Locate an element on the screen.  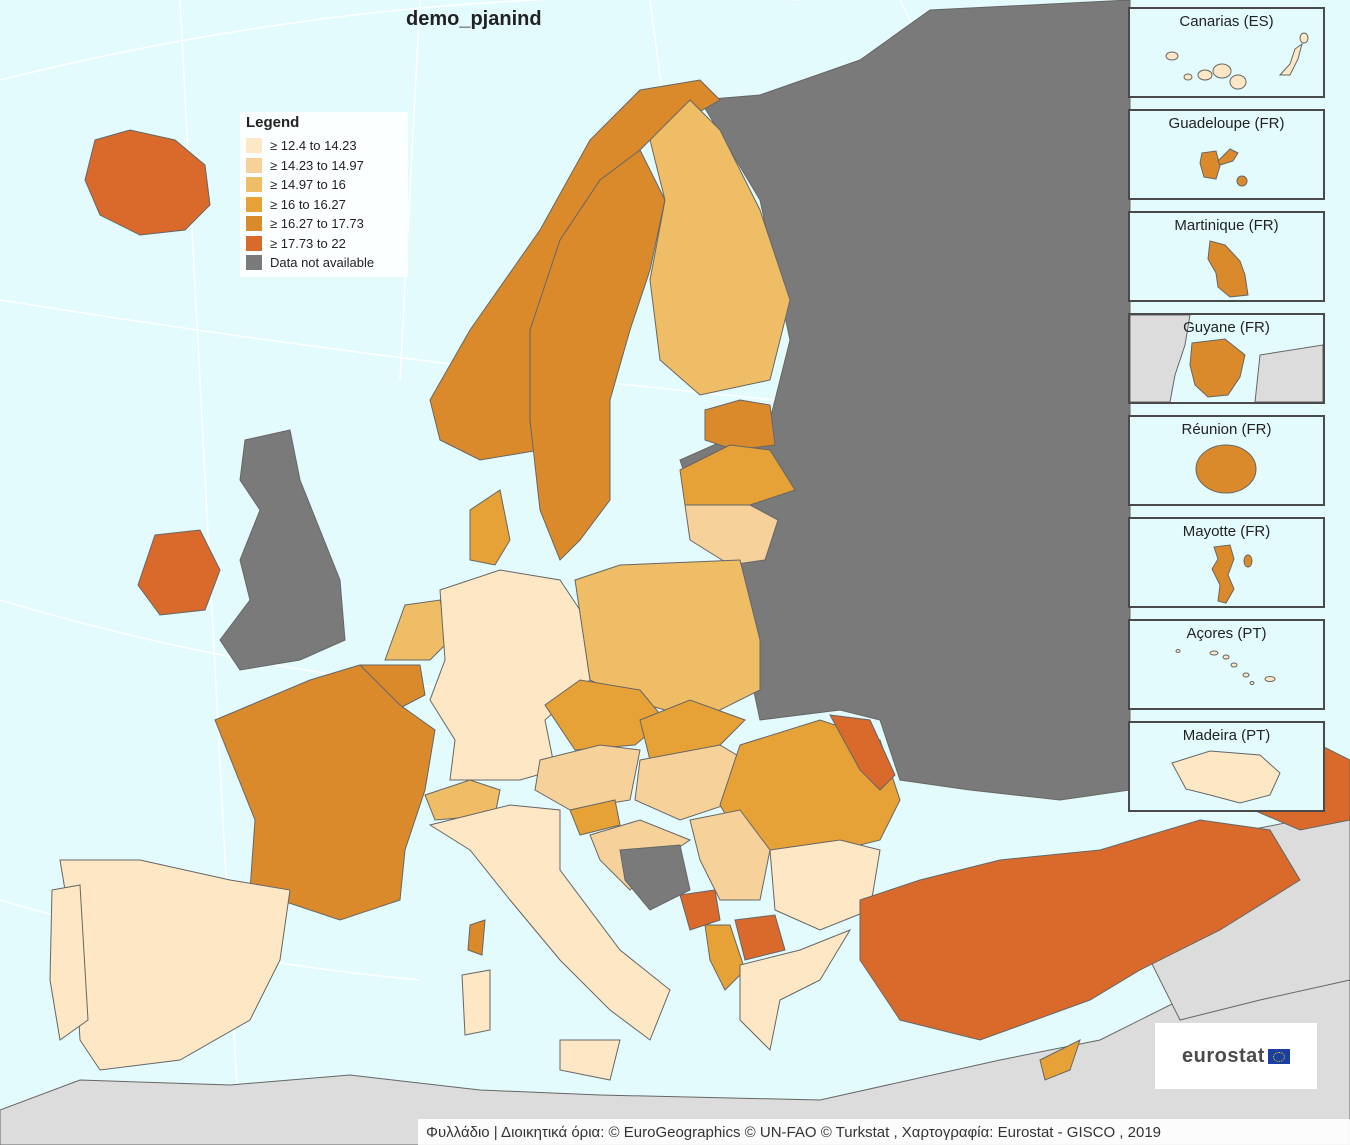
region-ireland is located at coordinates (179, 572).